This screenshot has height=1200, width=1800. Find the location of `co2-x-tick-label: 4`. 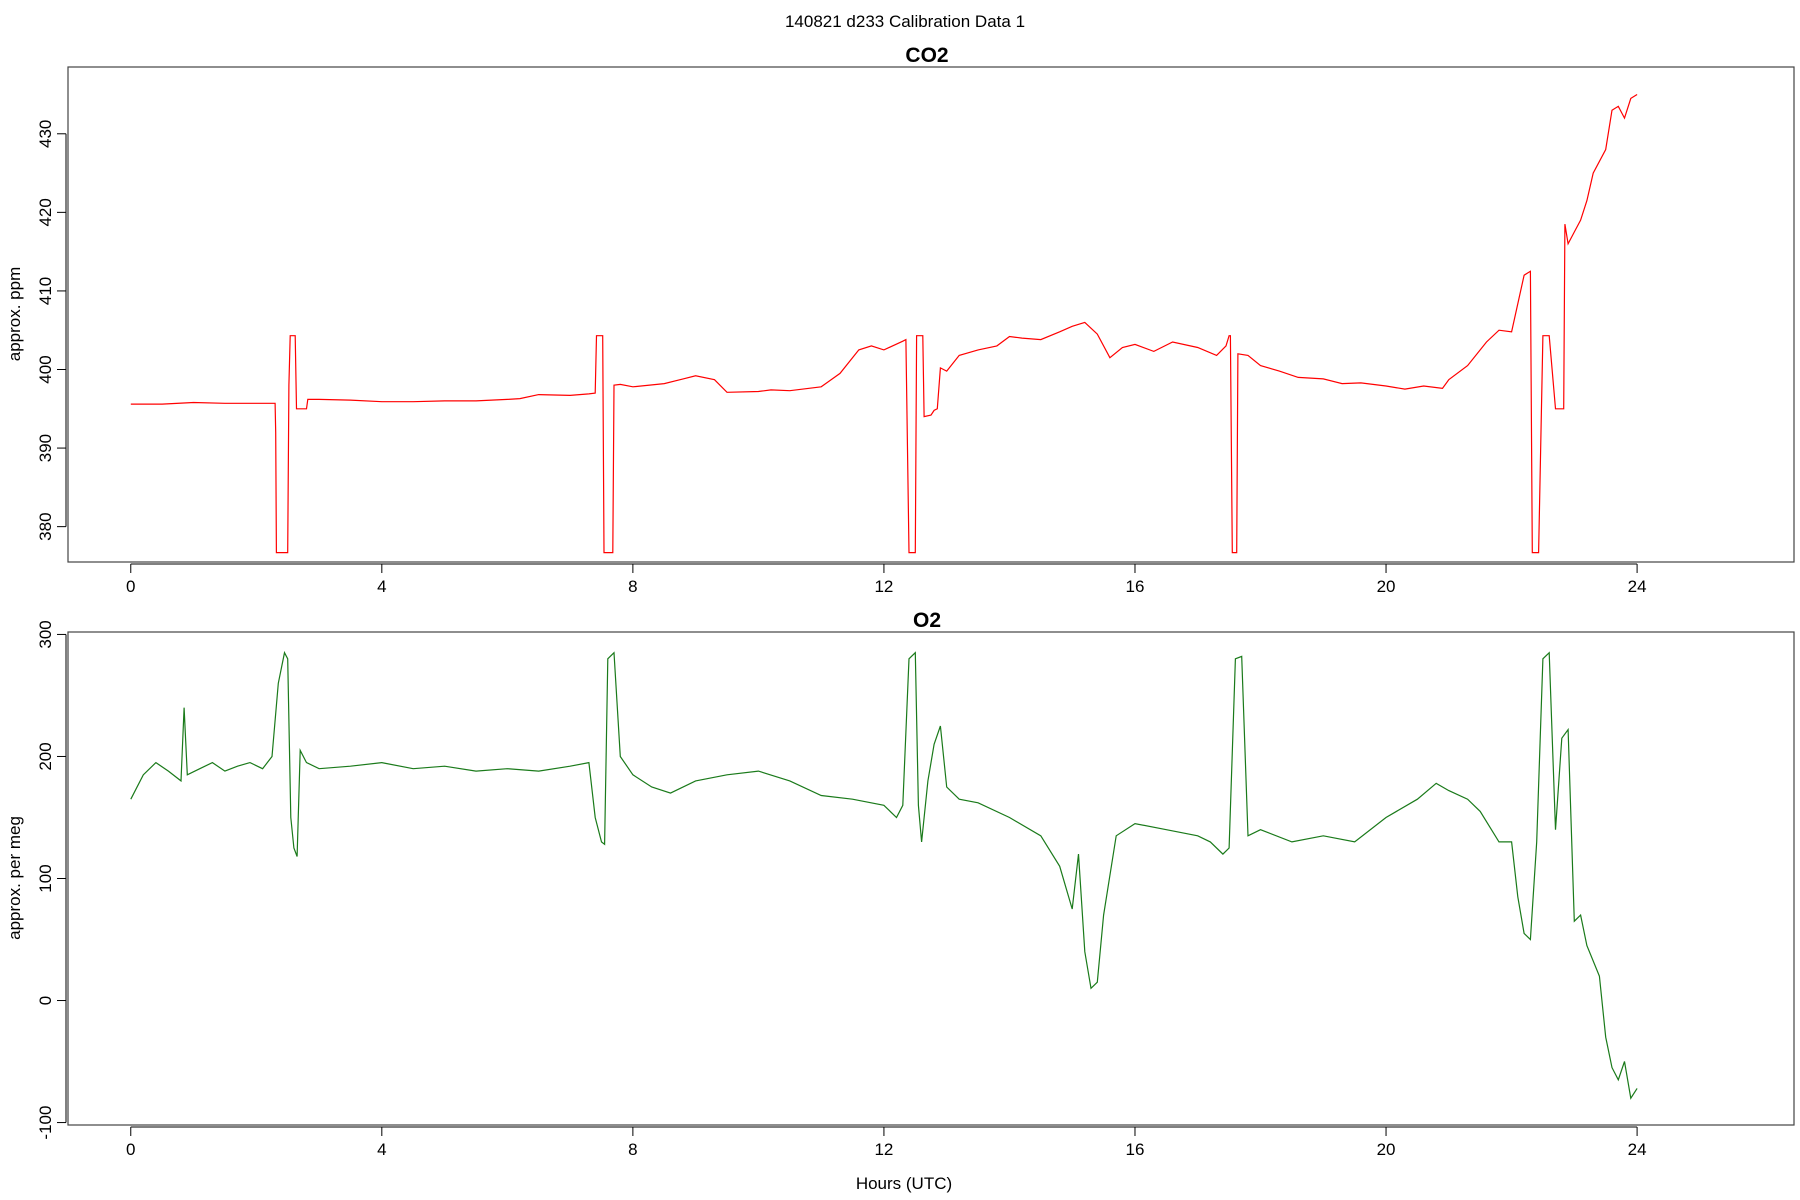

co2-x-tick-label: 4 is located at coordinates (381, 586).